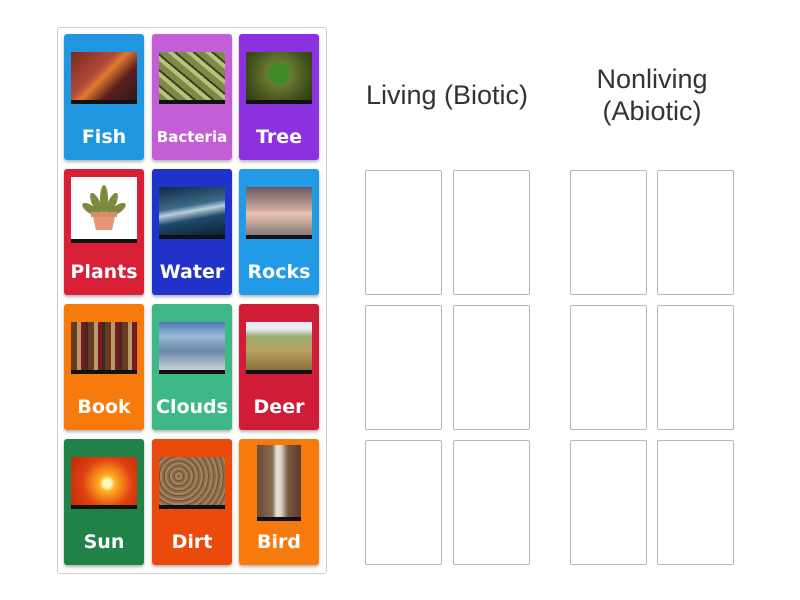  What do you see at coordinates (192, 483) in the screenshot?
I see `dirt-photo` at bounding box center [192, 483].